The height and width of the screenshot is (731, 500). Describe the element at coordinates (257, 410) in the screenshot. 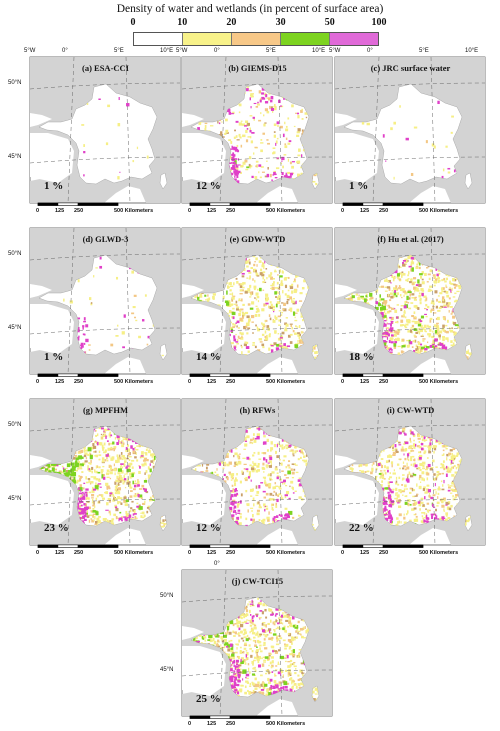

I see `panel-title: (h) RFWs` at that location.